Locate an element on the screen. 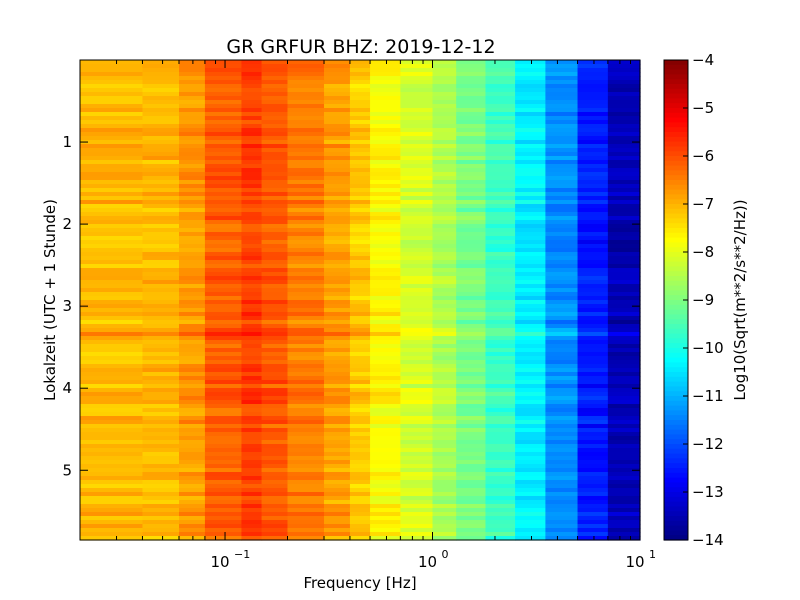 The image size is (800, 600). y-tick-label: 4 is located at coordinates (67, 388).